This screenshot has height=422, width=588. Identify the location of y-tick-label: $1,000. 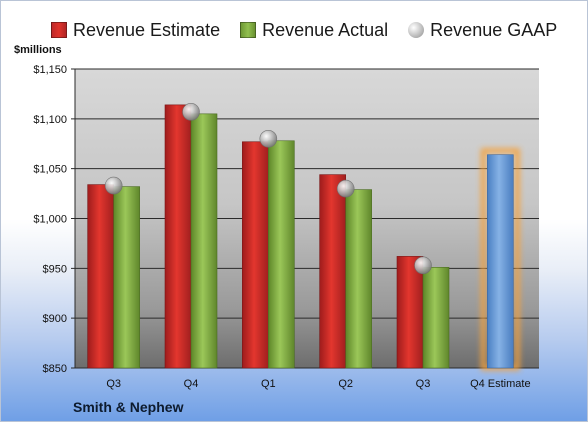
(50, 220).